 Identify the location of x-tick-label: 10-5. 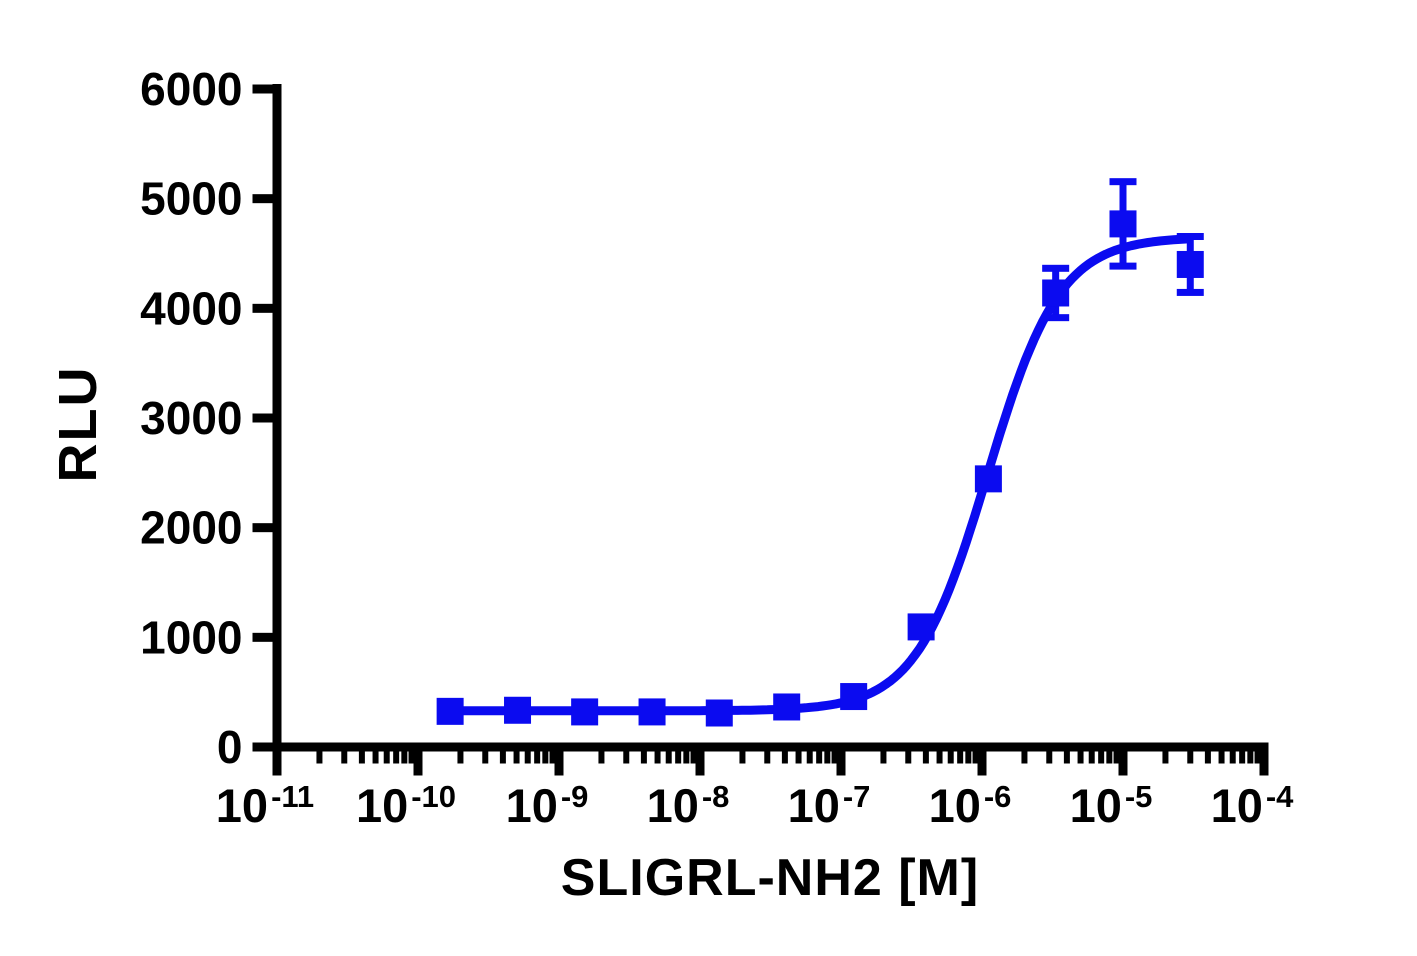
(1111, 805).